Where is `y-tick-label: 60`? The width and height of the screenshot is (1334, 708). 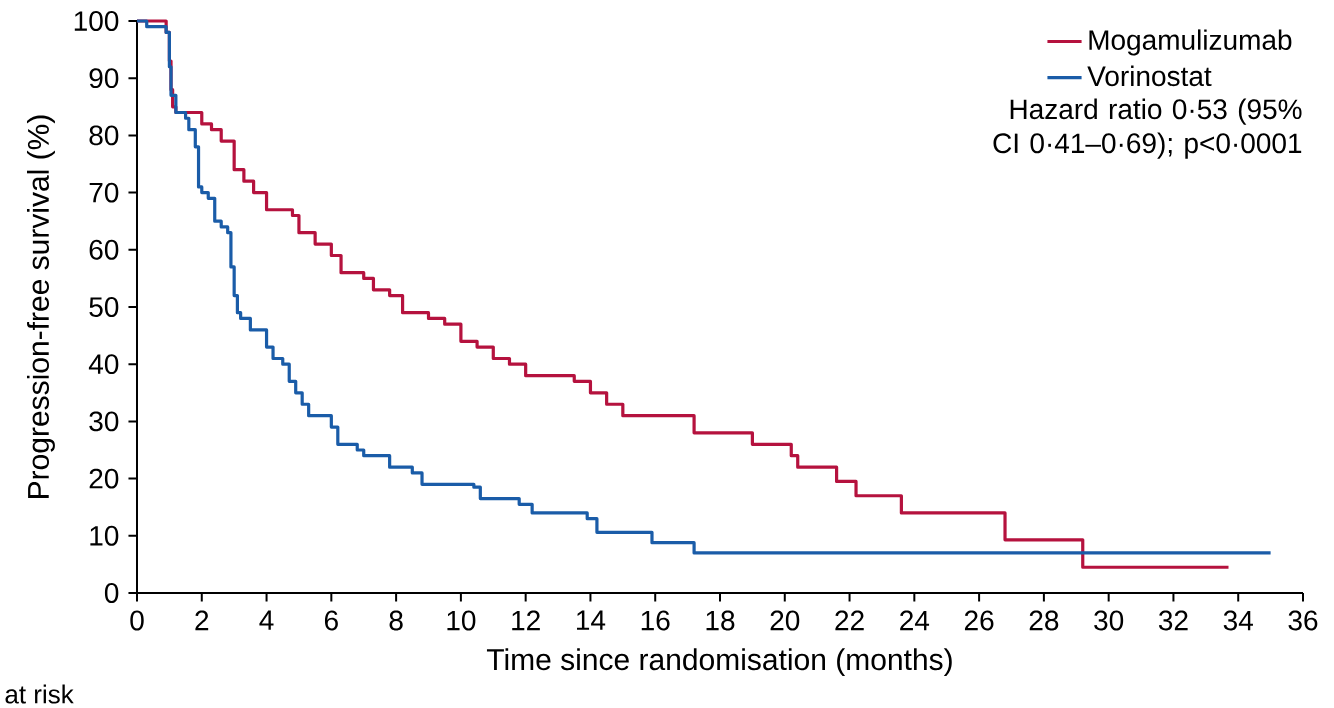
y-tick-label: 60 is located at coordinates (104, 249).